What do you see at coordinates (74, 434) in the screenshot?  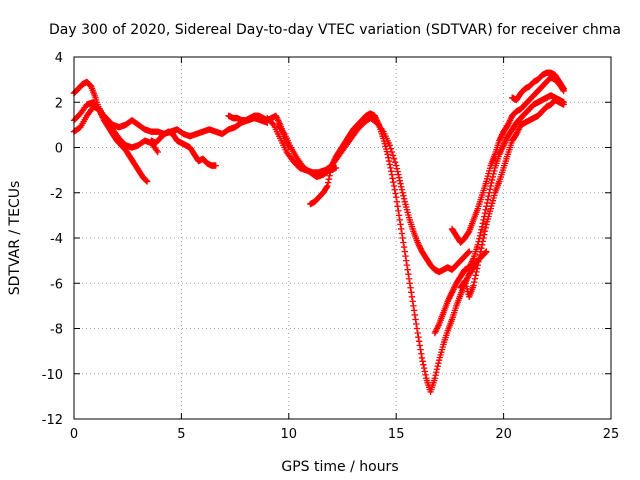 I see `x-tick-label: 0` at bounding box center [74, 434].